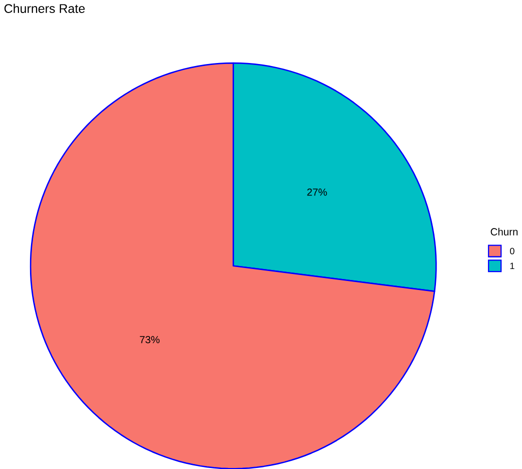 This screenshot has height=469, width=522. I want to click on data-label: 27%, so click(317, 192).